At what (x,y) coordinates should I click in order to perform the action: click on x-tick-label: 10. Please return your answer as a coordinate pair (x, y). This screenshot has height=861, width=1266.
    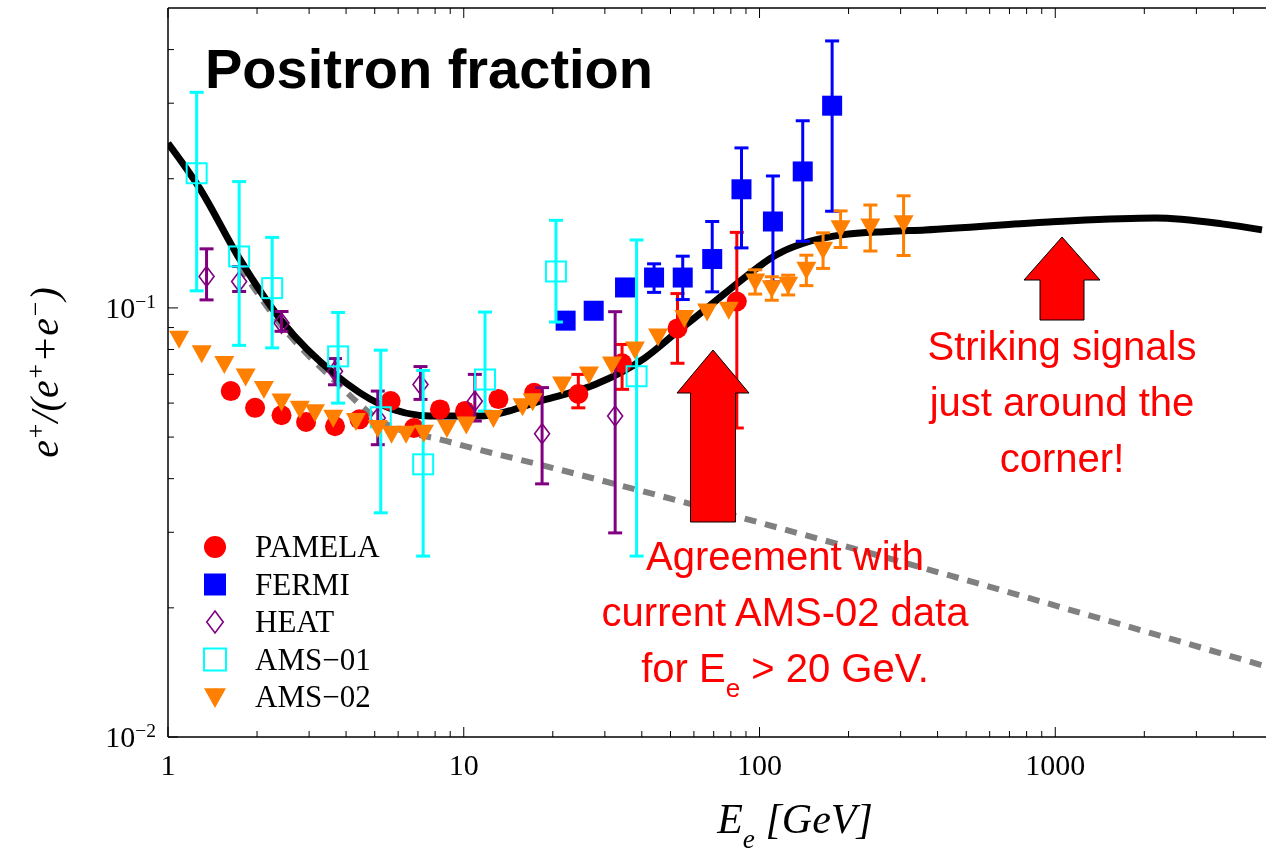
    Looking at the image, I should click on (463, 764).